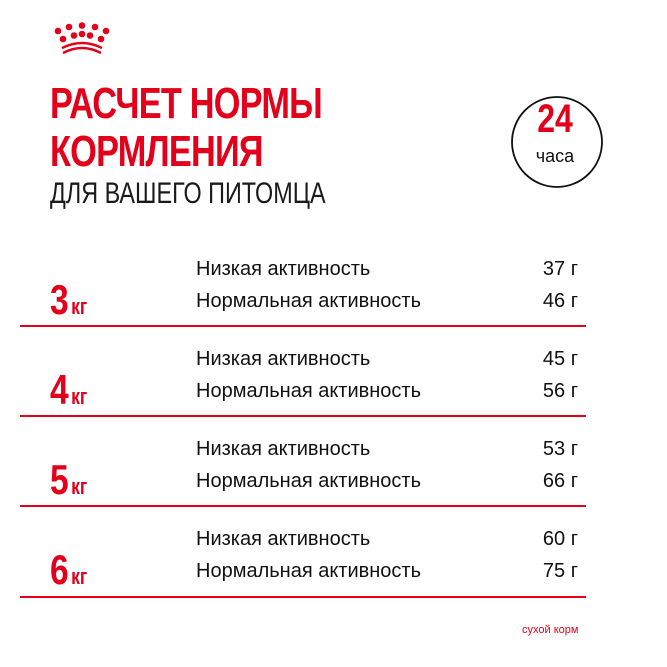 This screenshot has width=667, height=667. Describe the element at coordinates (555, 119) in the screenshot. I see `badge-number: 24` at that location.